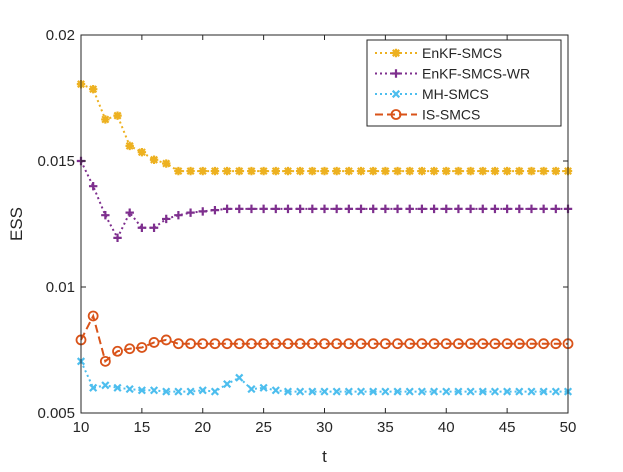 Image resolution: width=623 pixels, height=472 pixels. Describe the element at coordinates (507, 427) in the screenshot. I see `x-tick-label: 45` at that location.